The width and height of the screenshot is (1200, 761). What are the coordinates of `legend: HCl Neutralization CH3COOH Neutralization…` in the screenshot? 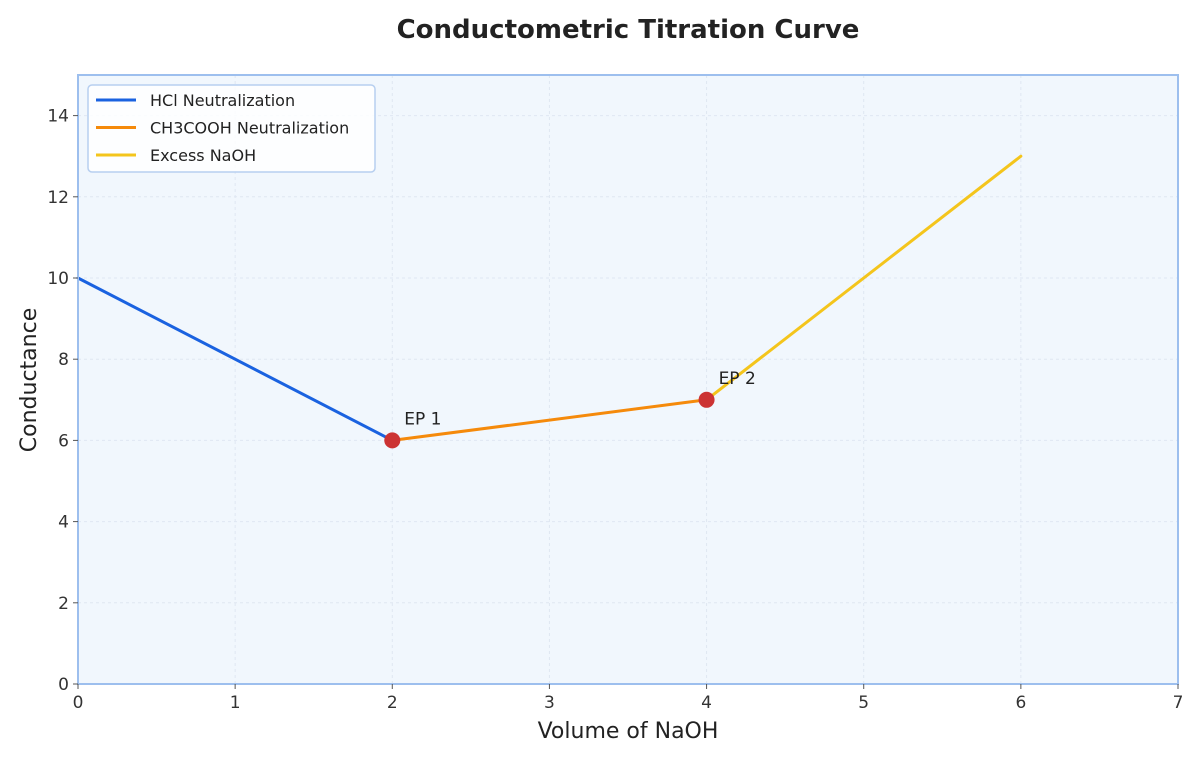 It's located at (231, 128).